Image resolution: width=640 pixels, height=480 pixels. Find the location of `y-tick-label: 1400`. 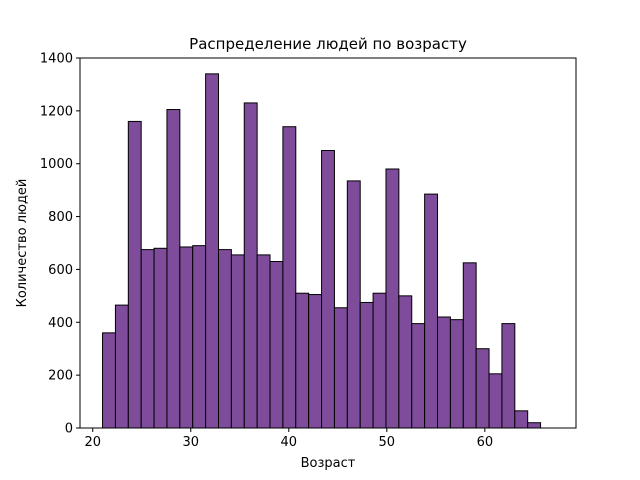

y-tick-label: 1400 is located at coordinates (56, 59).